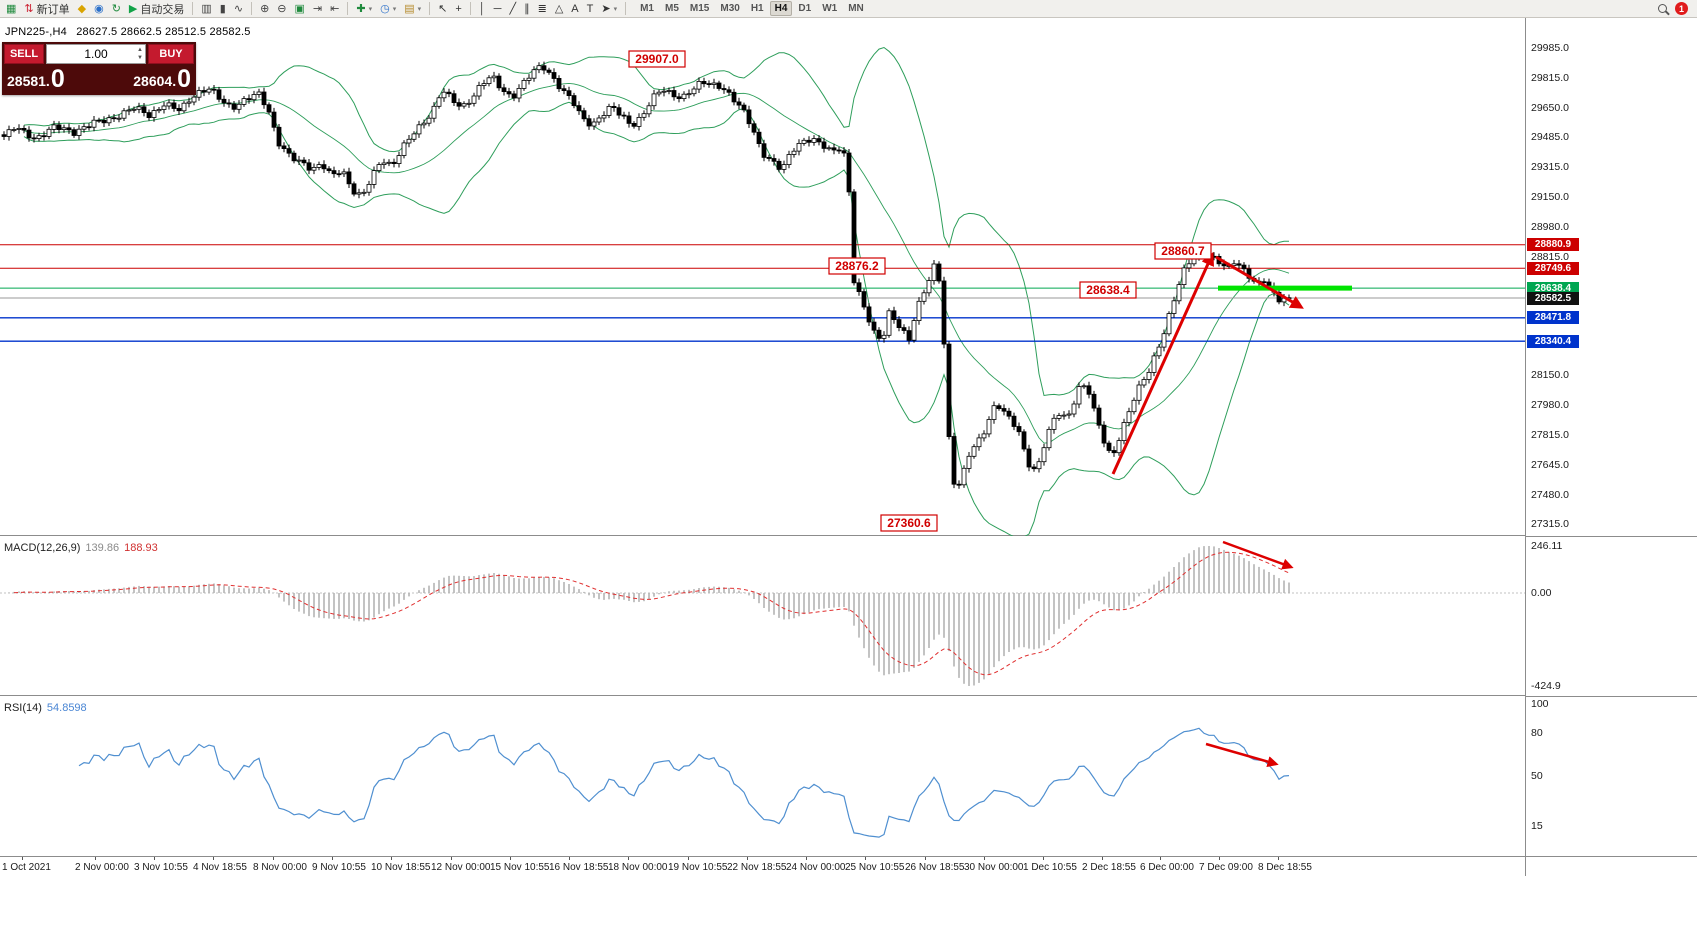 Image resolution: width=1697 pixels, height=940 pixels. Describe the element at coordinates (856, 8) in the screenshot. I see `timeframe-mn: MN` at that location.